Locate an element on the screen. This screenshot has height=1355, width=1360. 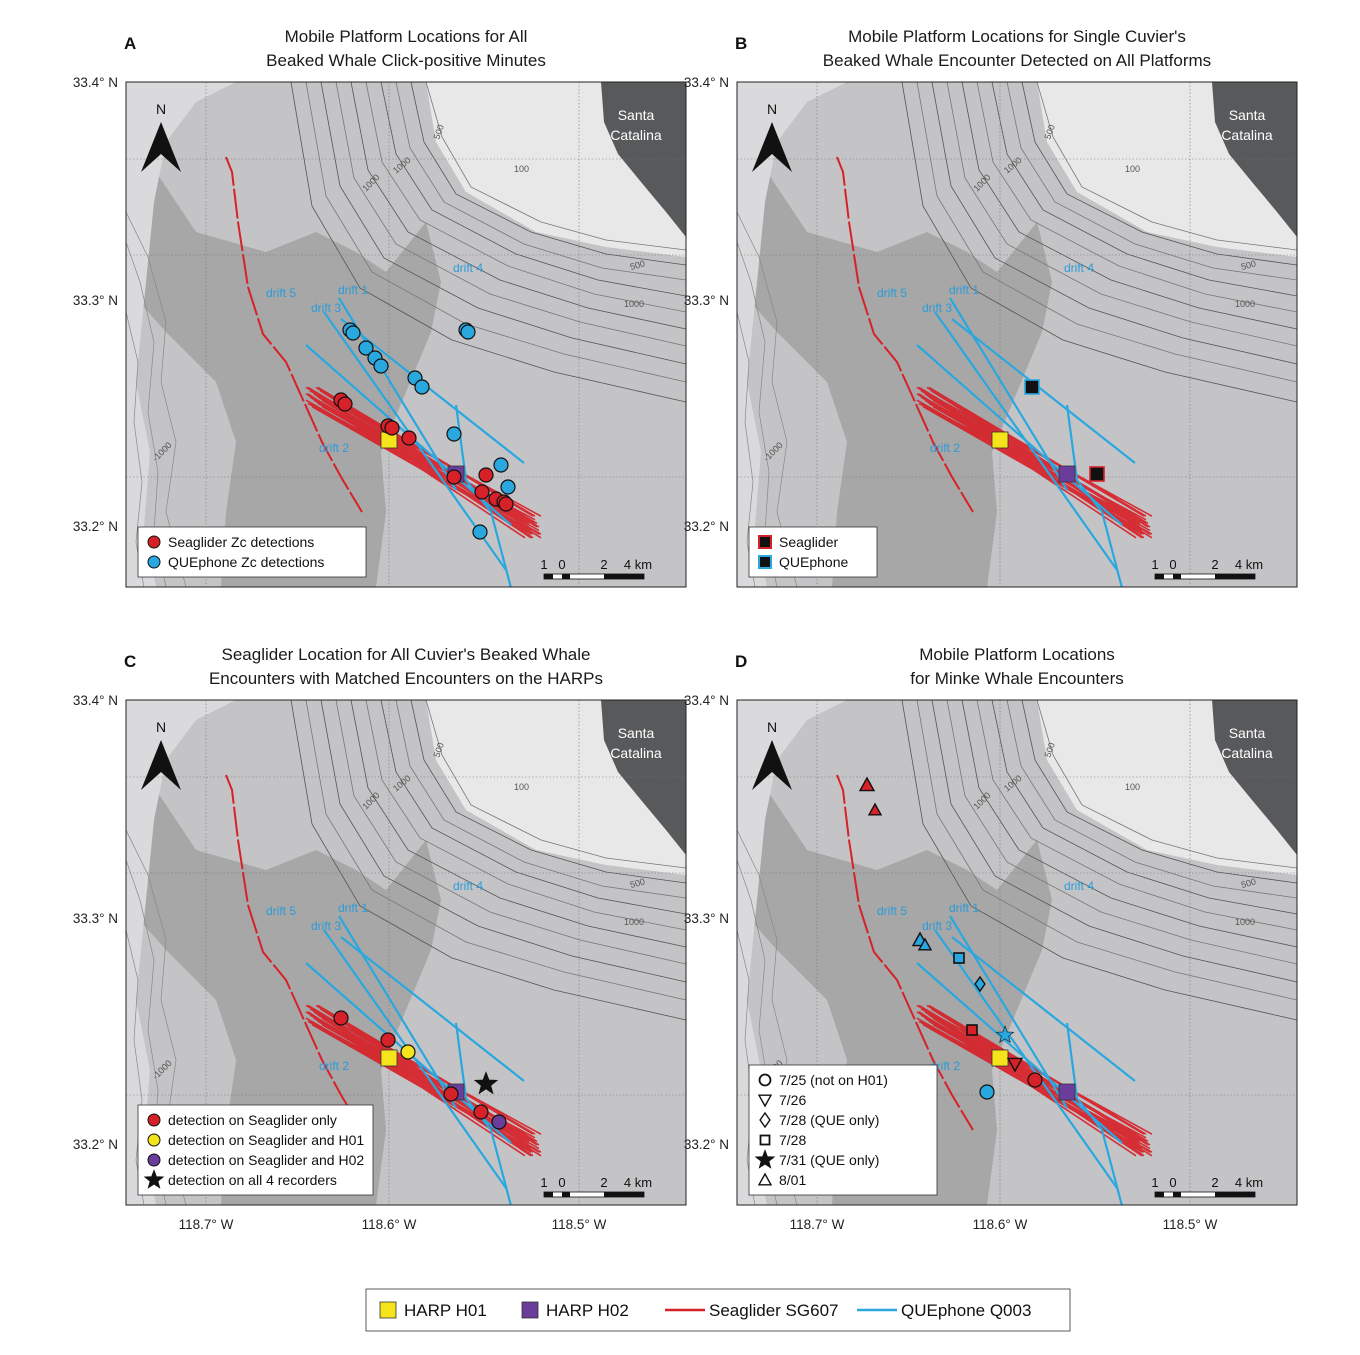
drift-label: drift 1 is located at coordinates (353, 290).